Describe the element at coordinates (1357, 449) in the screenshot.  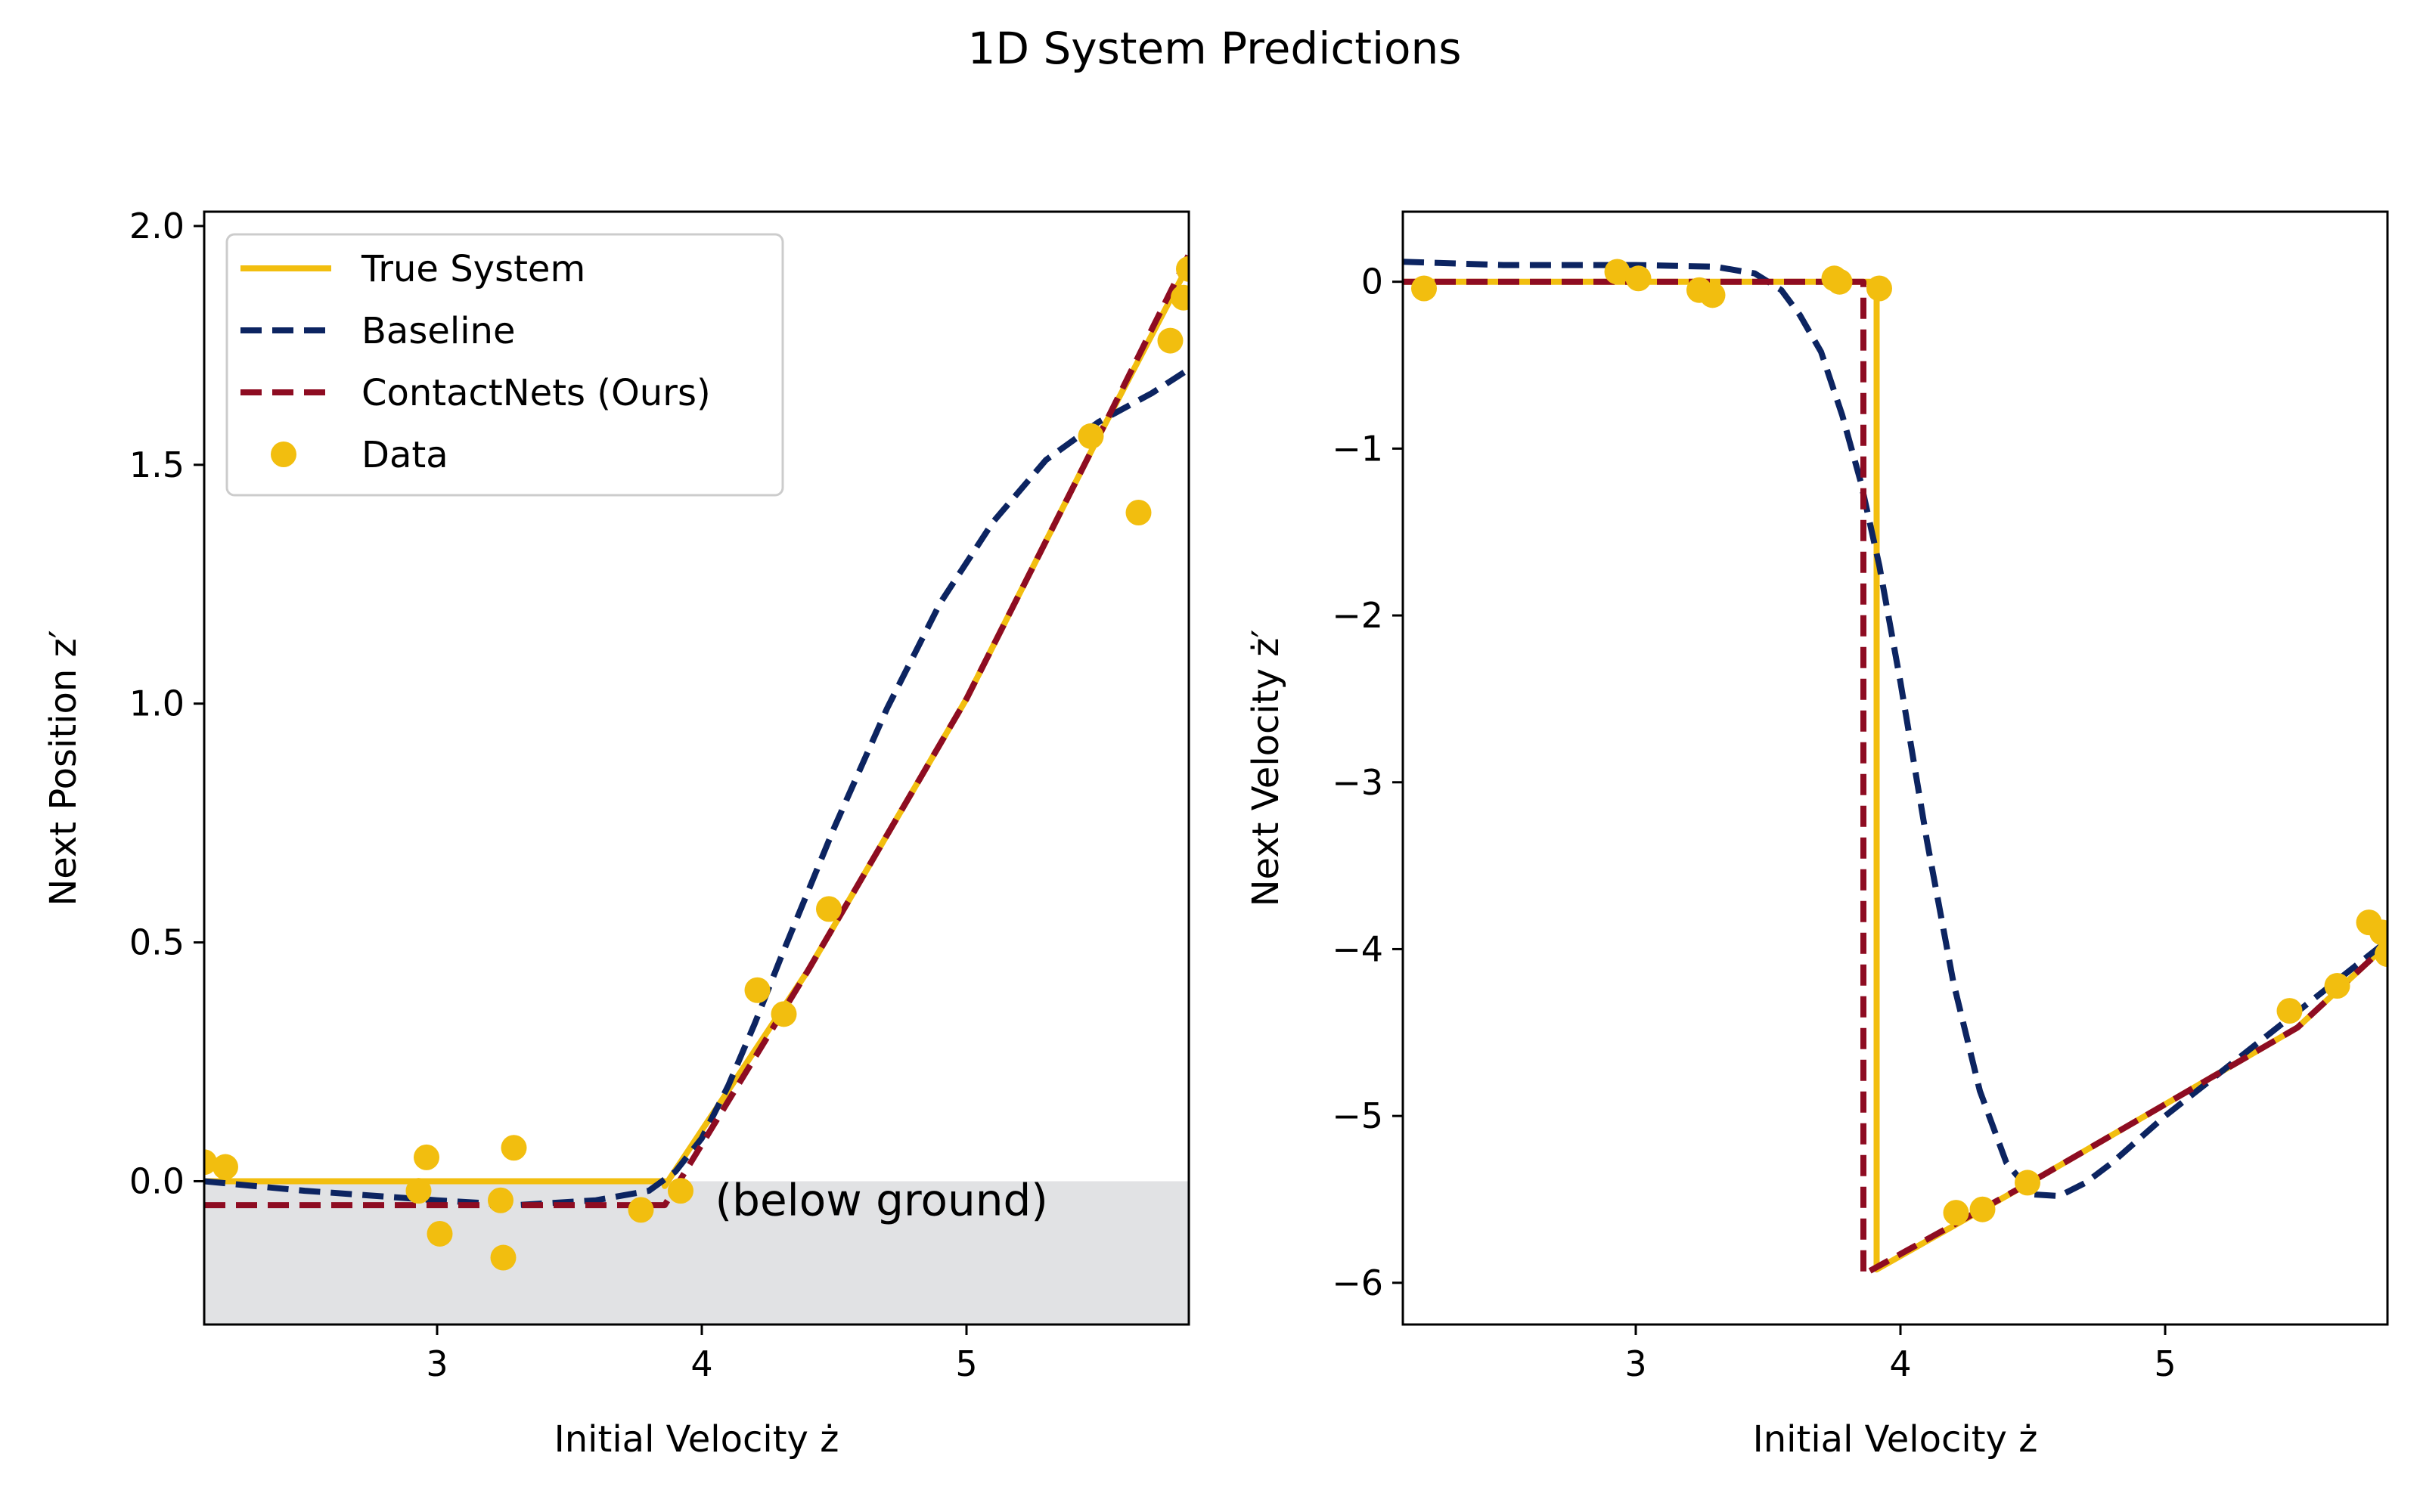
I see `y-tick-label: −1` at that location.